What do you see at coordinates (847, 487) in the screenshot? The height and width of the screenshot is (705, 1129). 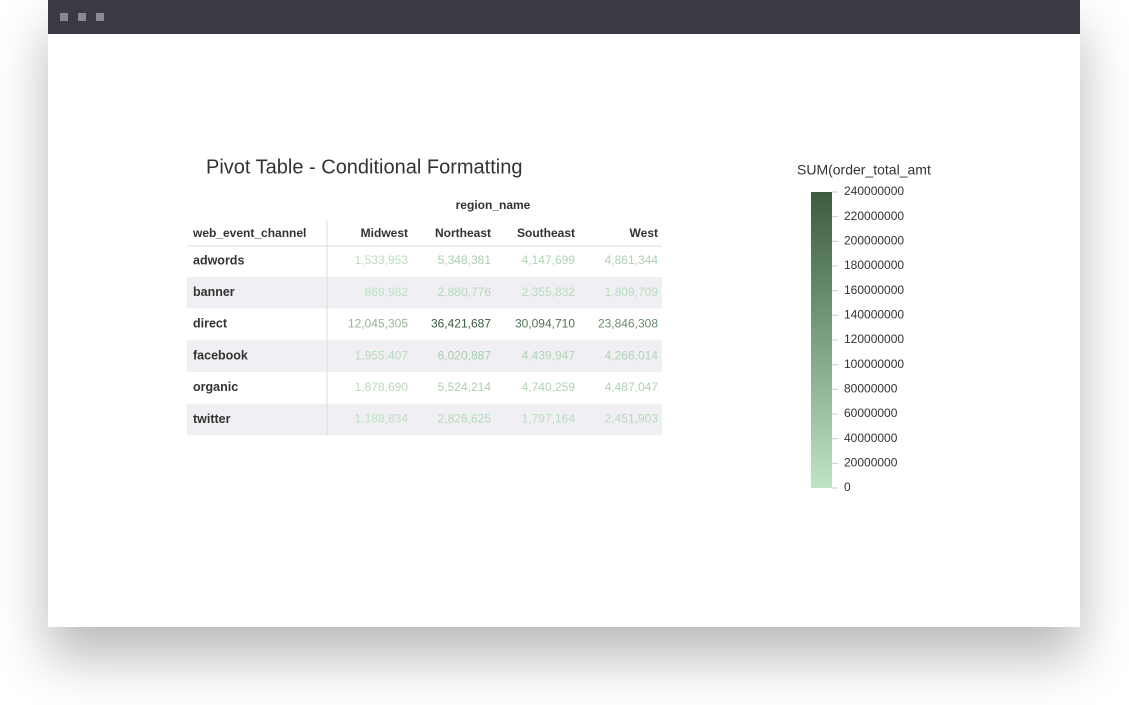 I see `legend-tick-label: 0` at bounding box center [847, 487].